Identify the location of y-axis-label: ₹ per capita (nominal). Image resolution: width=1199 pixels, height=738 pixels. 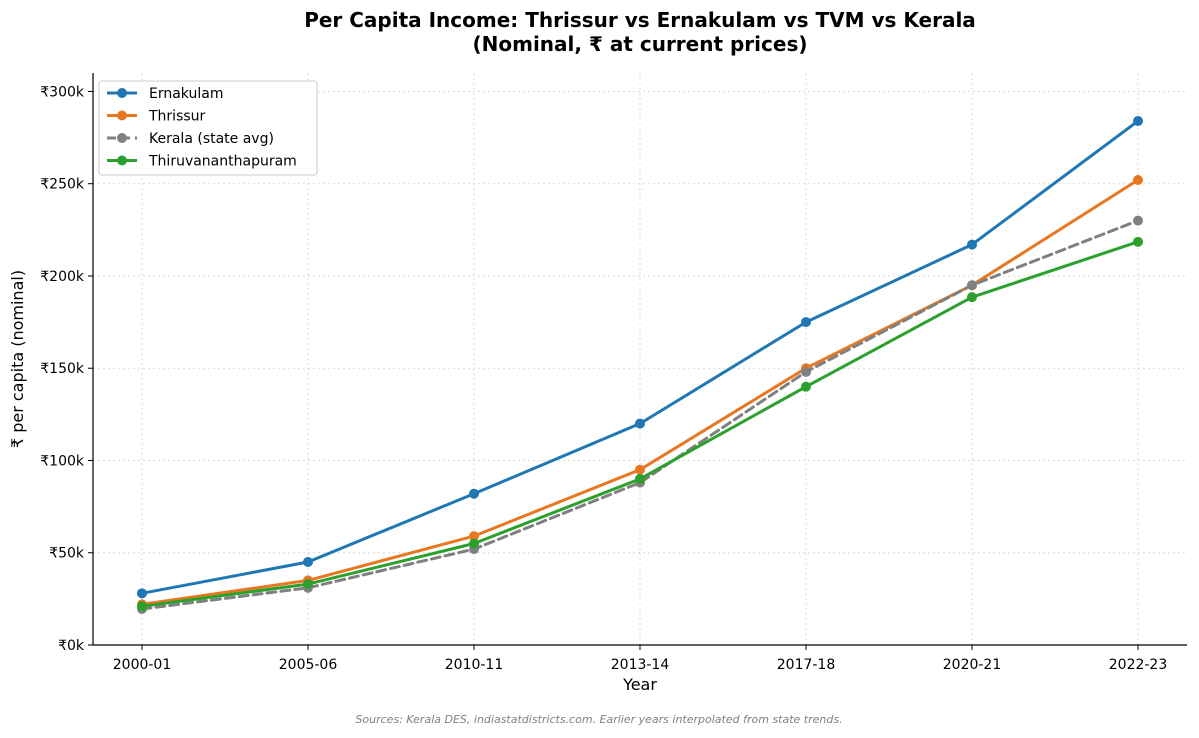
(17, 359).